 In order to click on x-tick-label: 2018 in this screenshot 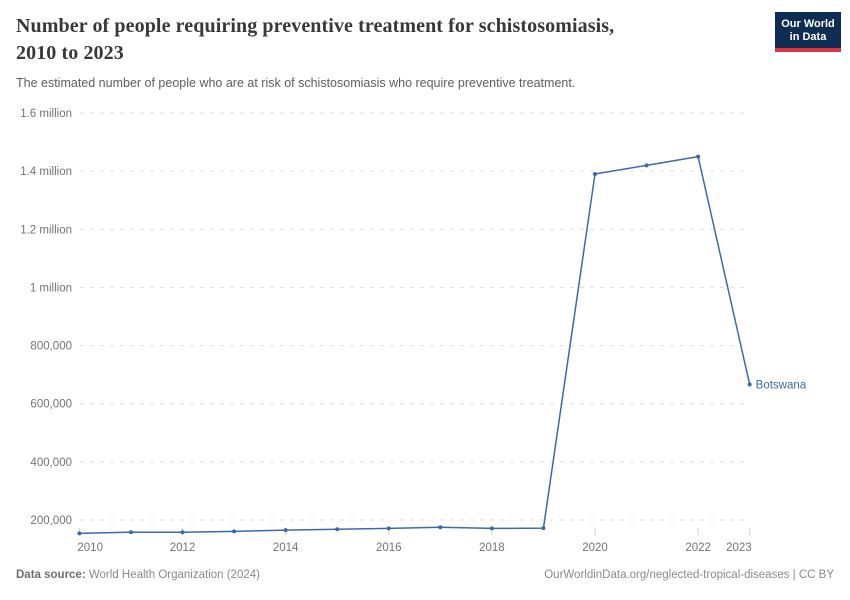, I will do `click(492, 548)`.